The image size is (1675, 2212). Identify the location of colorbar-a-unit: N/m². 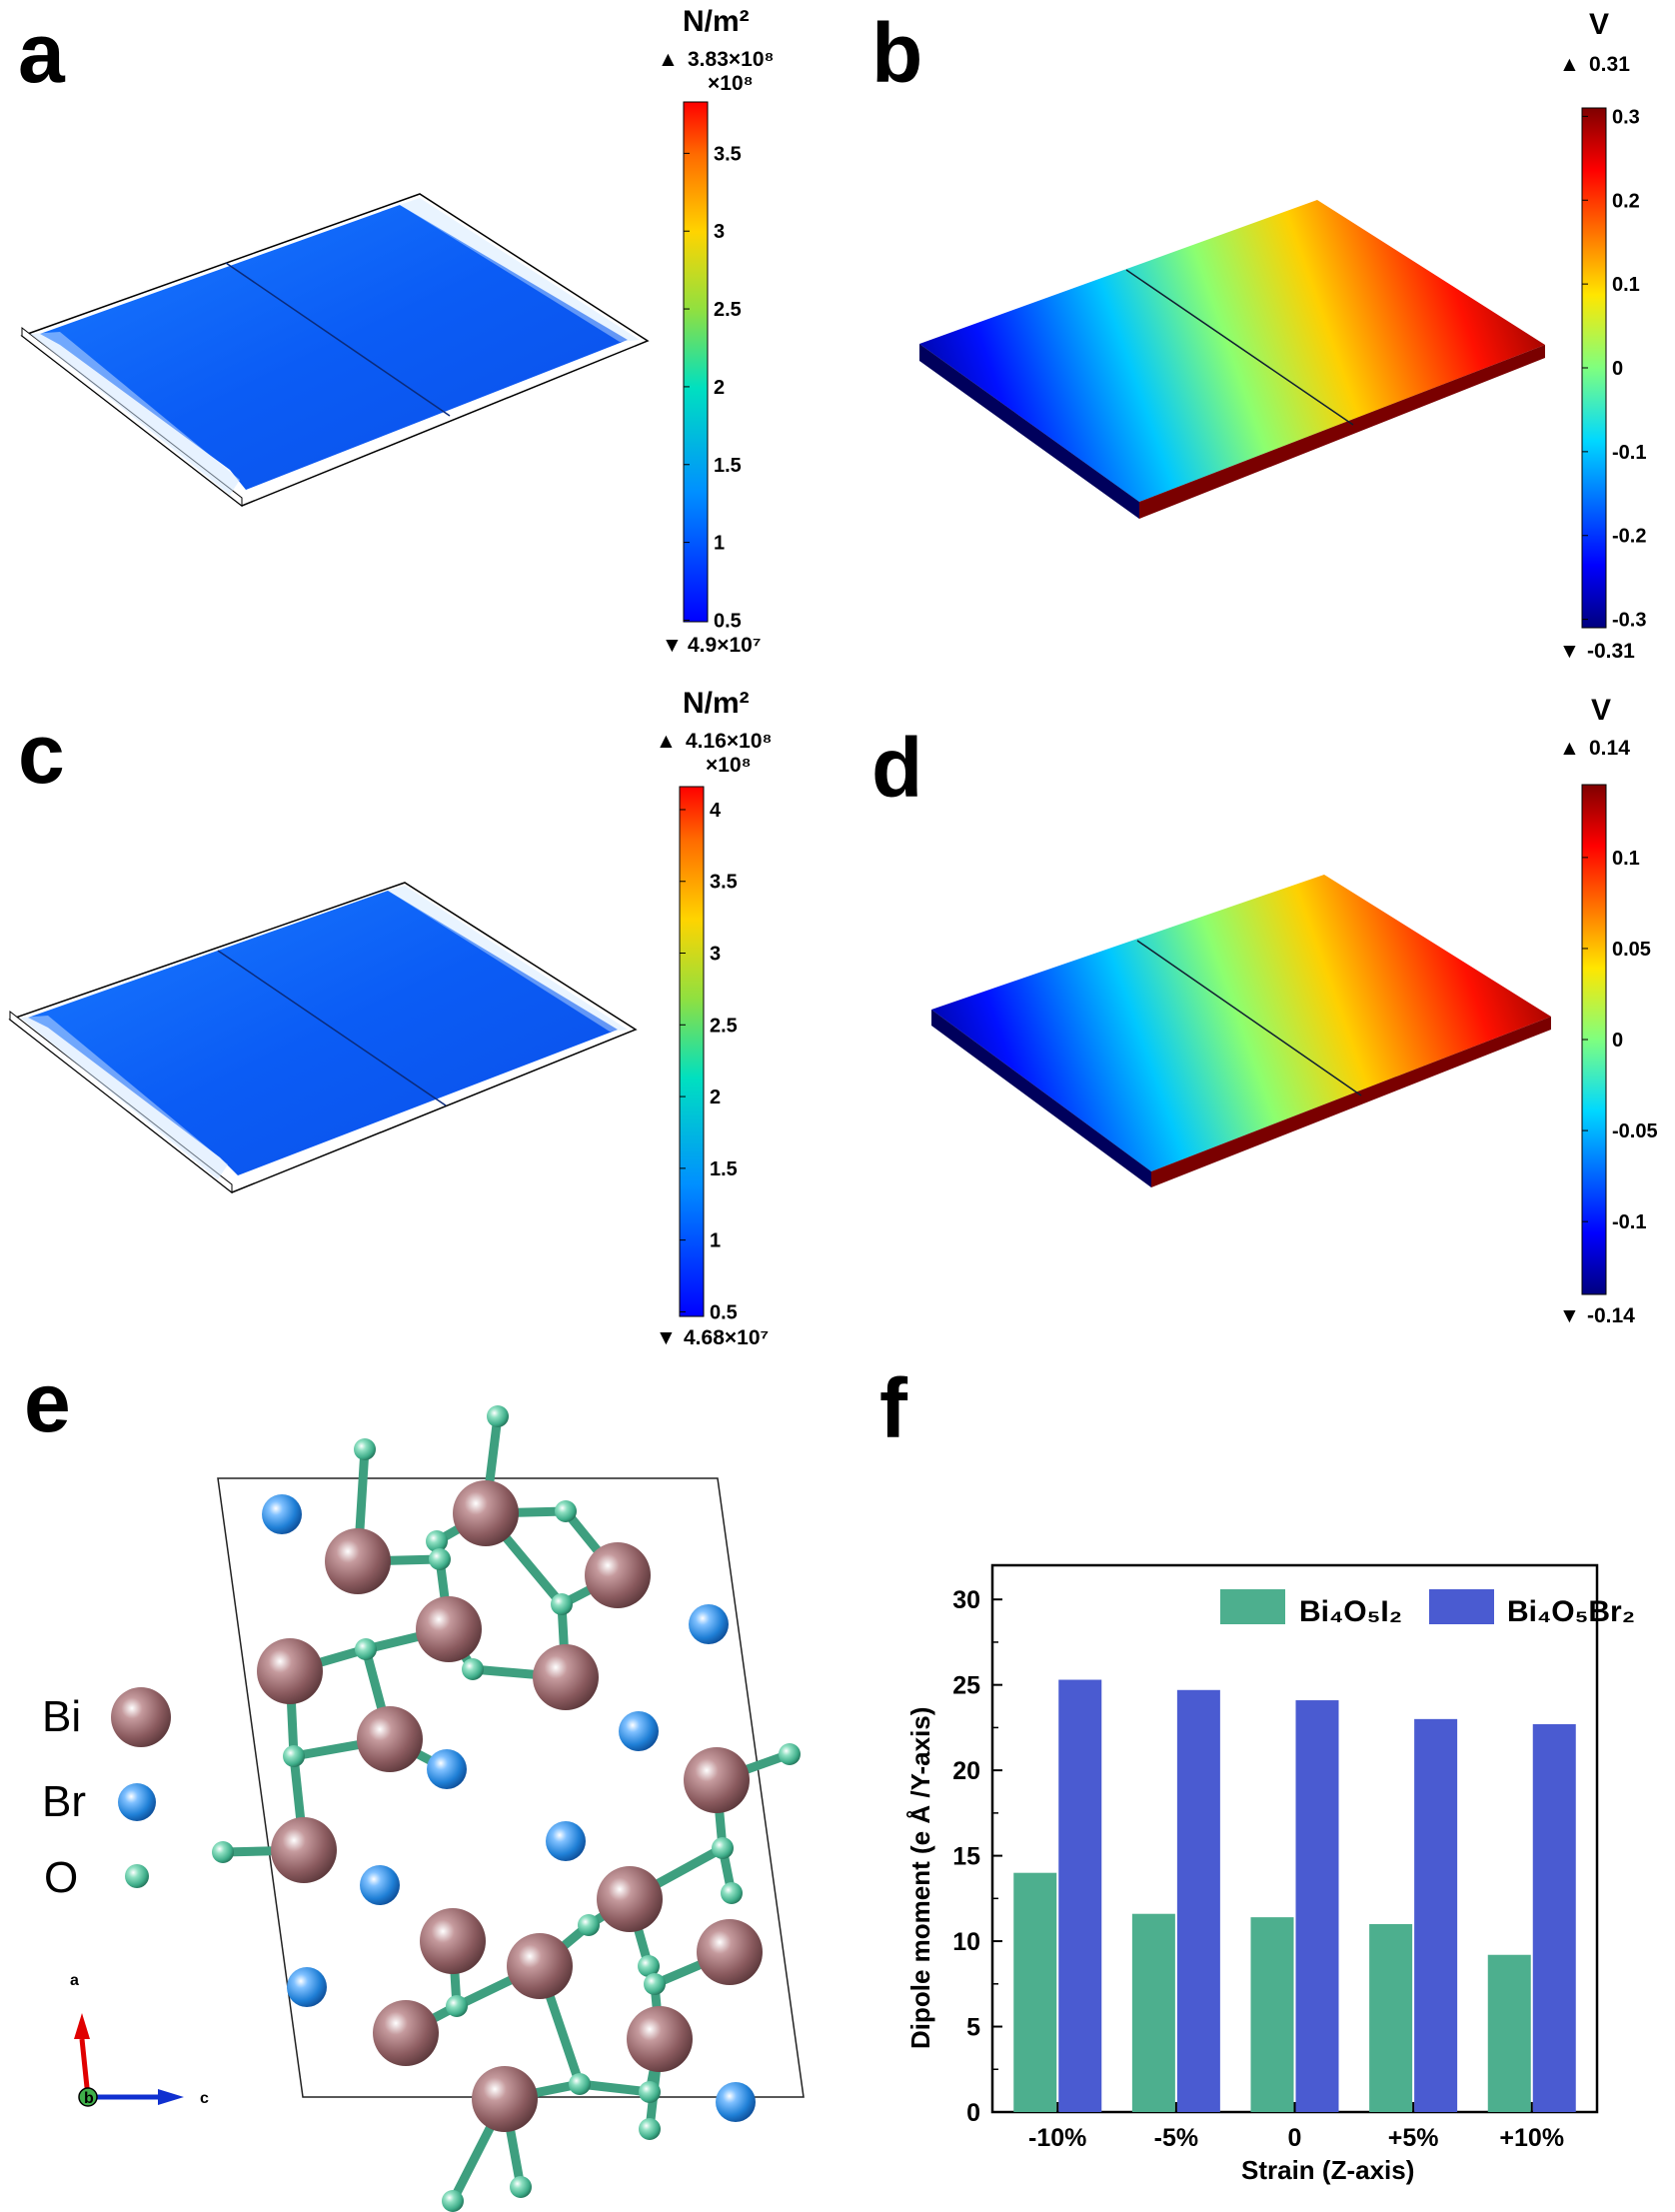
(716, 21).